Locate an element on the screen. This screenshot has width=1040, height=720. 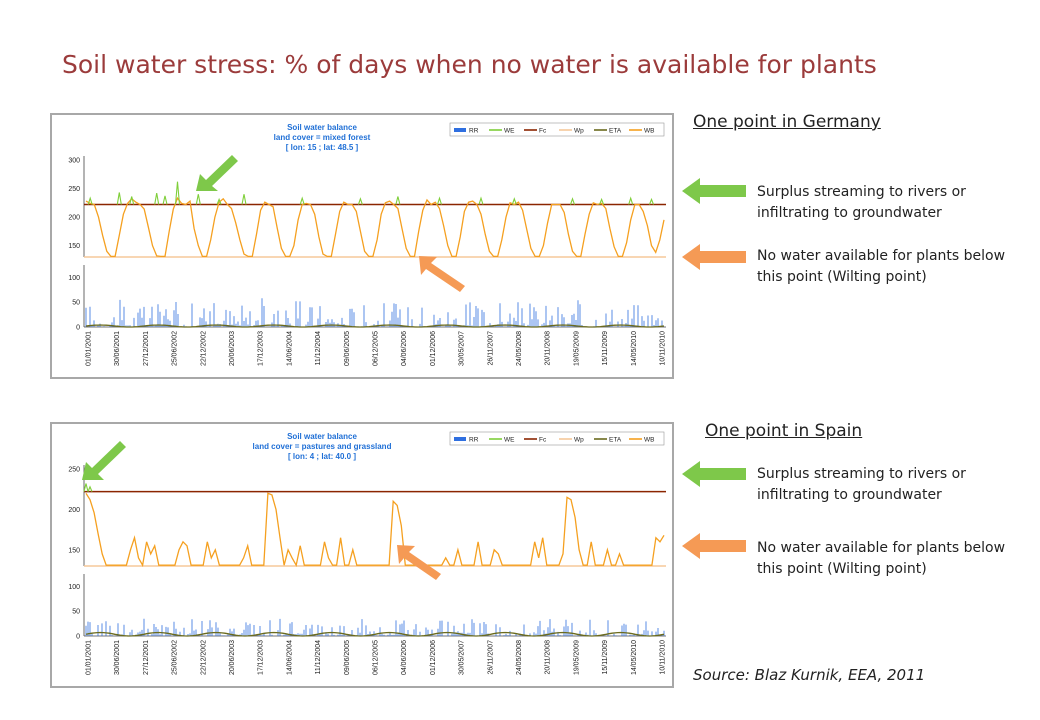
x-tick-label: 26/11/2007 is located at coordinates (490, 348).